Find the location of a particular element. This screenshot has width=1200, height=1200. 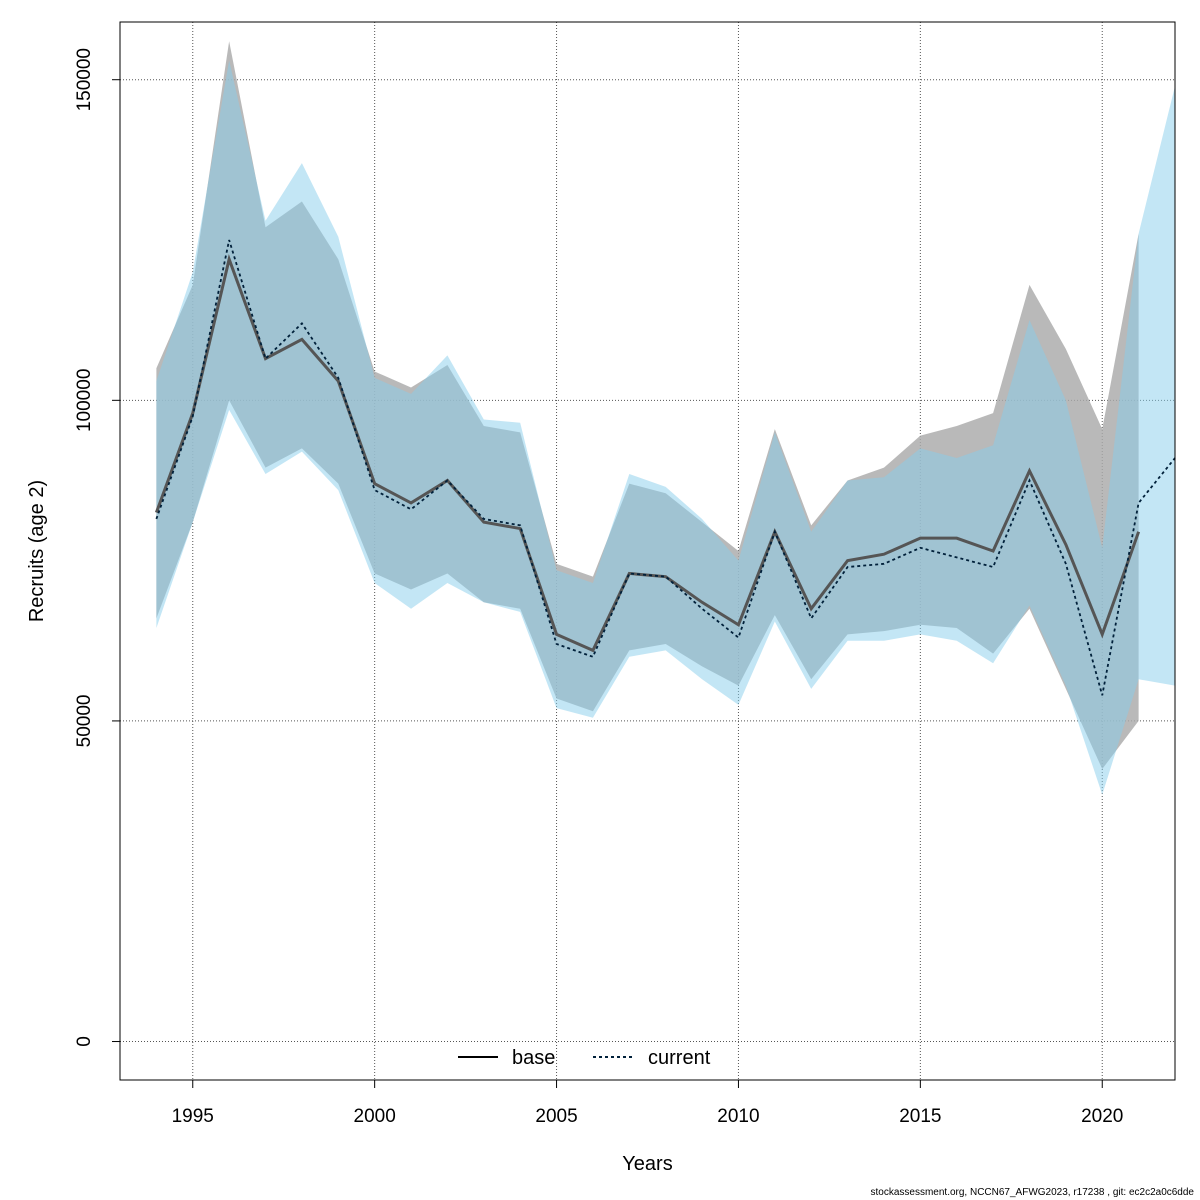

x-tick-label-1995: 1995 is located at coordinates (193, 1116).